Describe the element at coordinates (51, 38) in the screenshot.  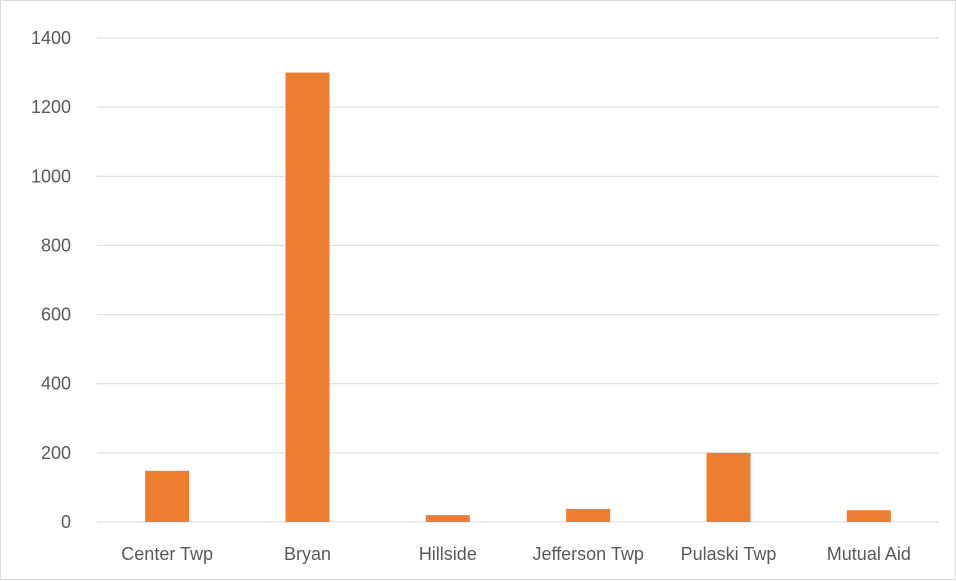
I see `y-tick-label: 1400` at that location.